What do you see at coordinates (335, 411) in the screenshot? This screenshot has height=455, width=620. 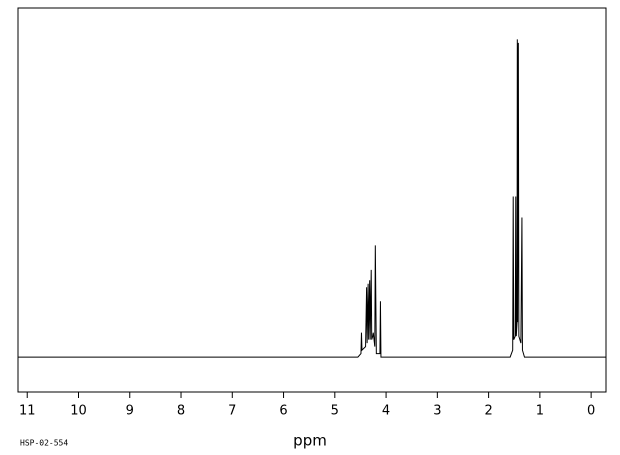 I see `x-tick-label: 5` at bounding box center [335, 411].